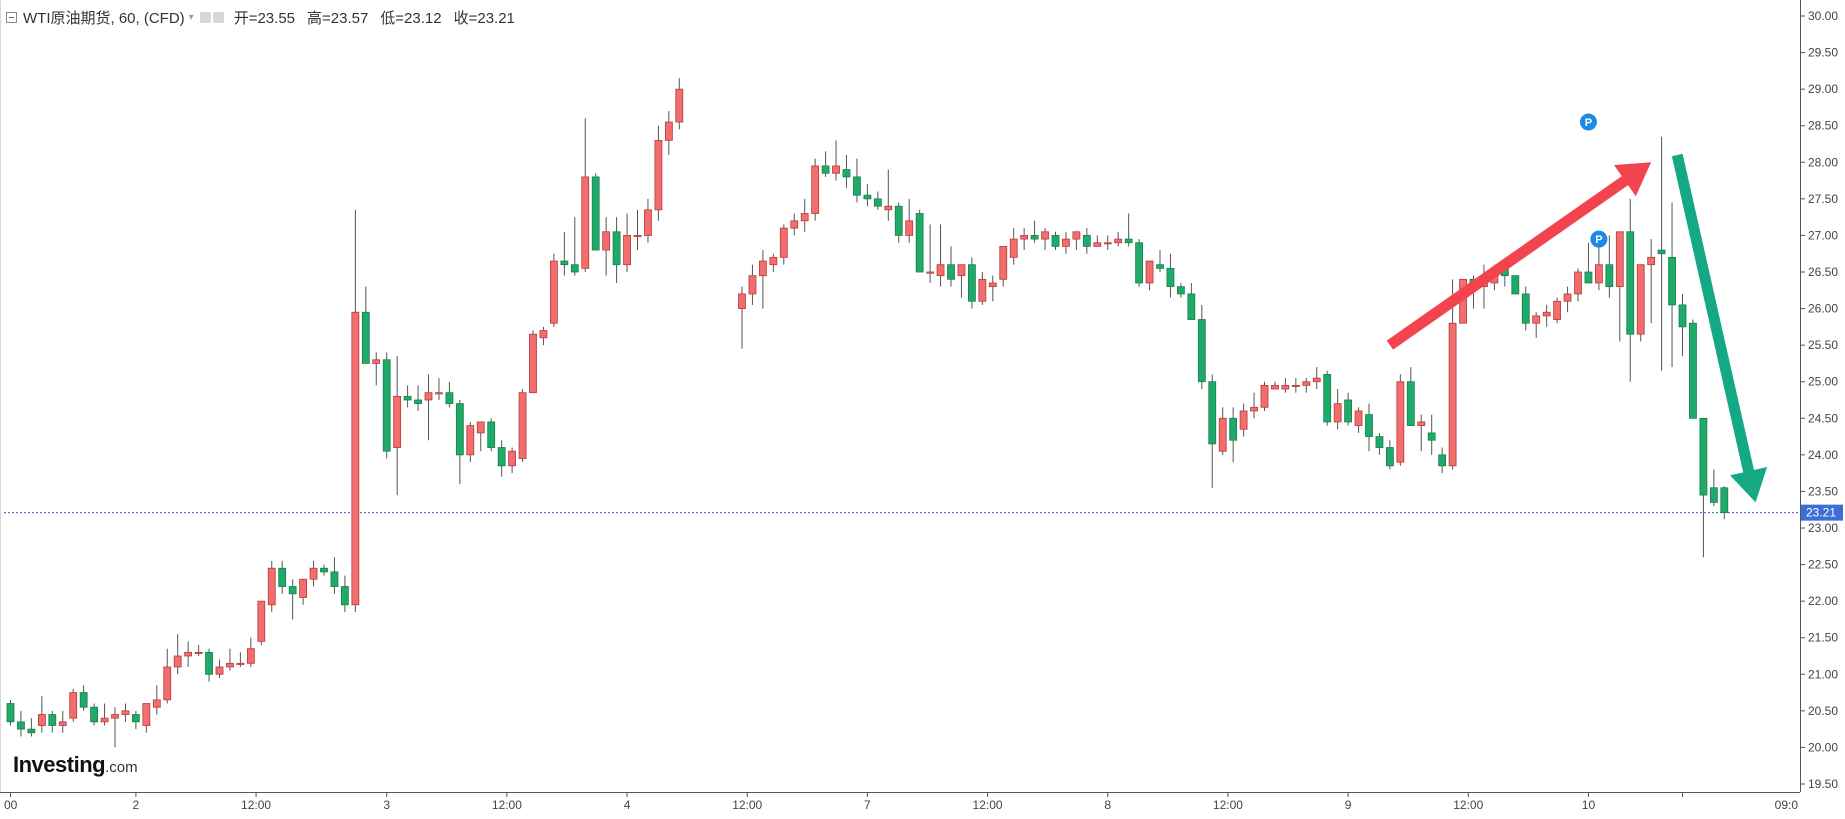 This screenshot has width=1845, height=819. Describe the element at coordinates (121, 767) in the screenshot. I see `brand-suffix: .com` at that location.